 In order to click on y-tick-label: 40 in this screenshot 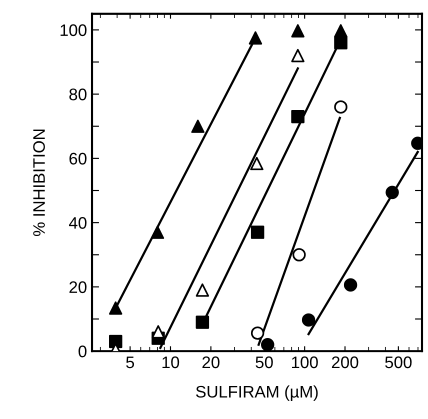, I will do `click(78, 223)`.